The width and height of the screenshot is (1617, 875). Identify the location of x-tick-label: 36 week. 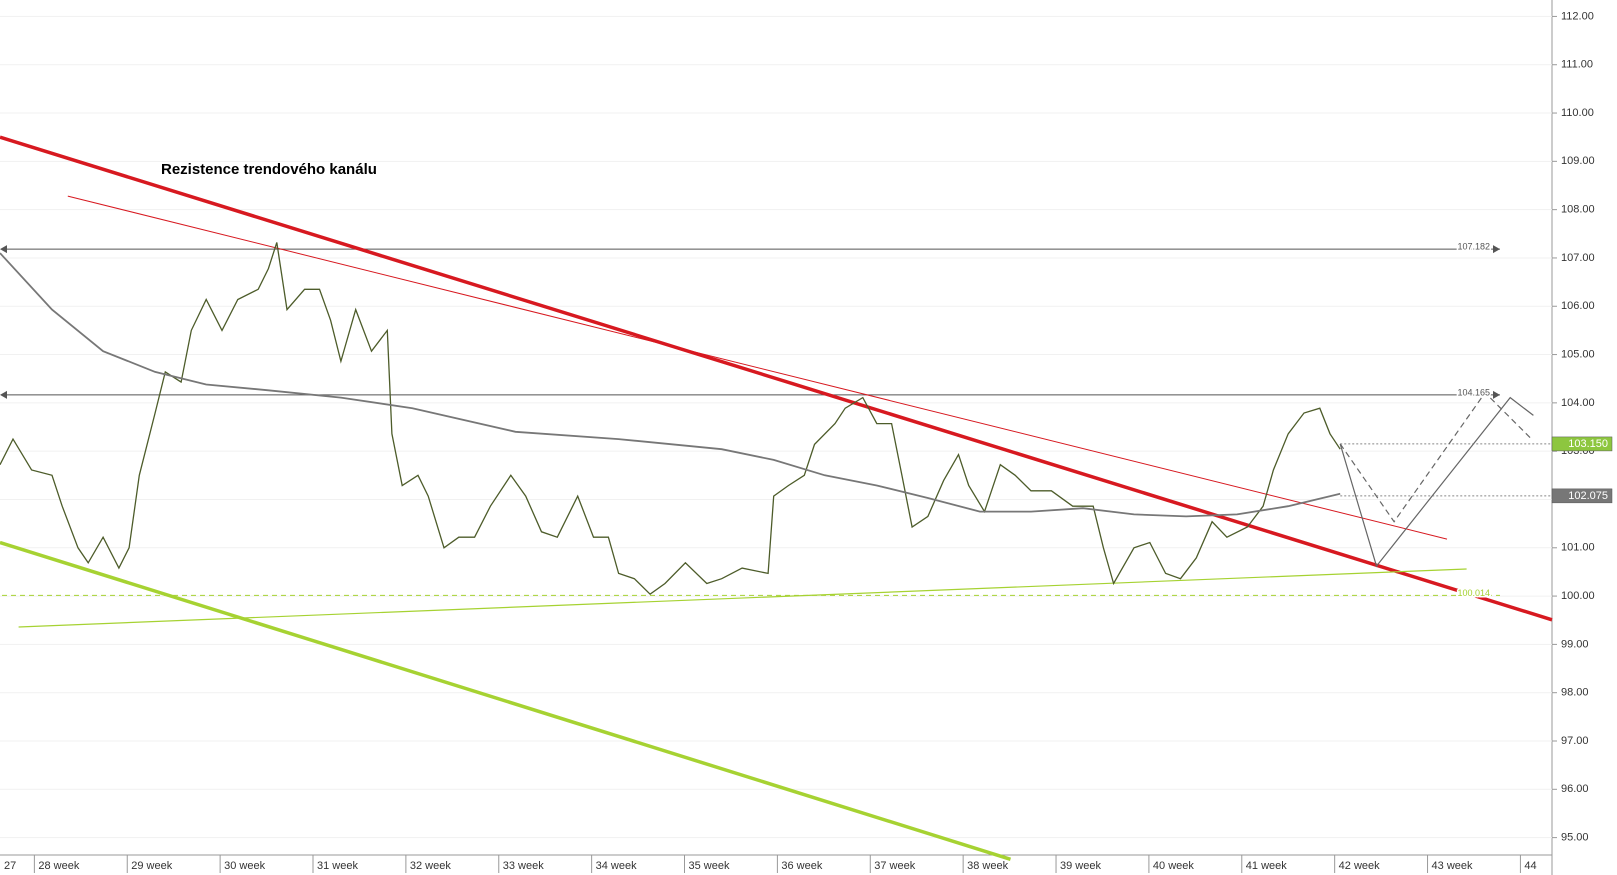
(801, 866).